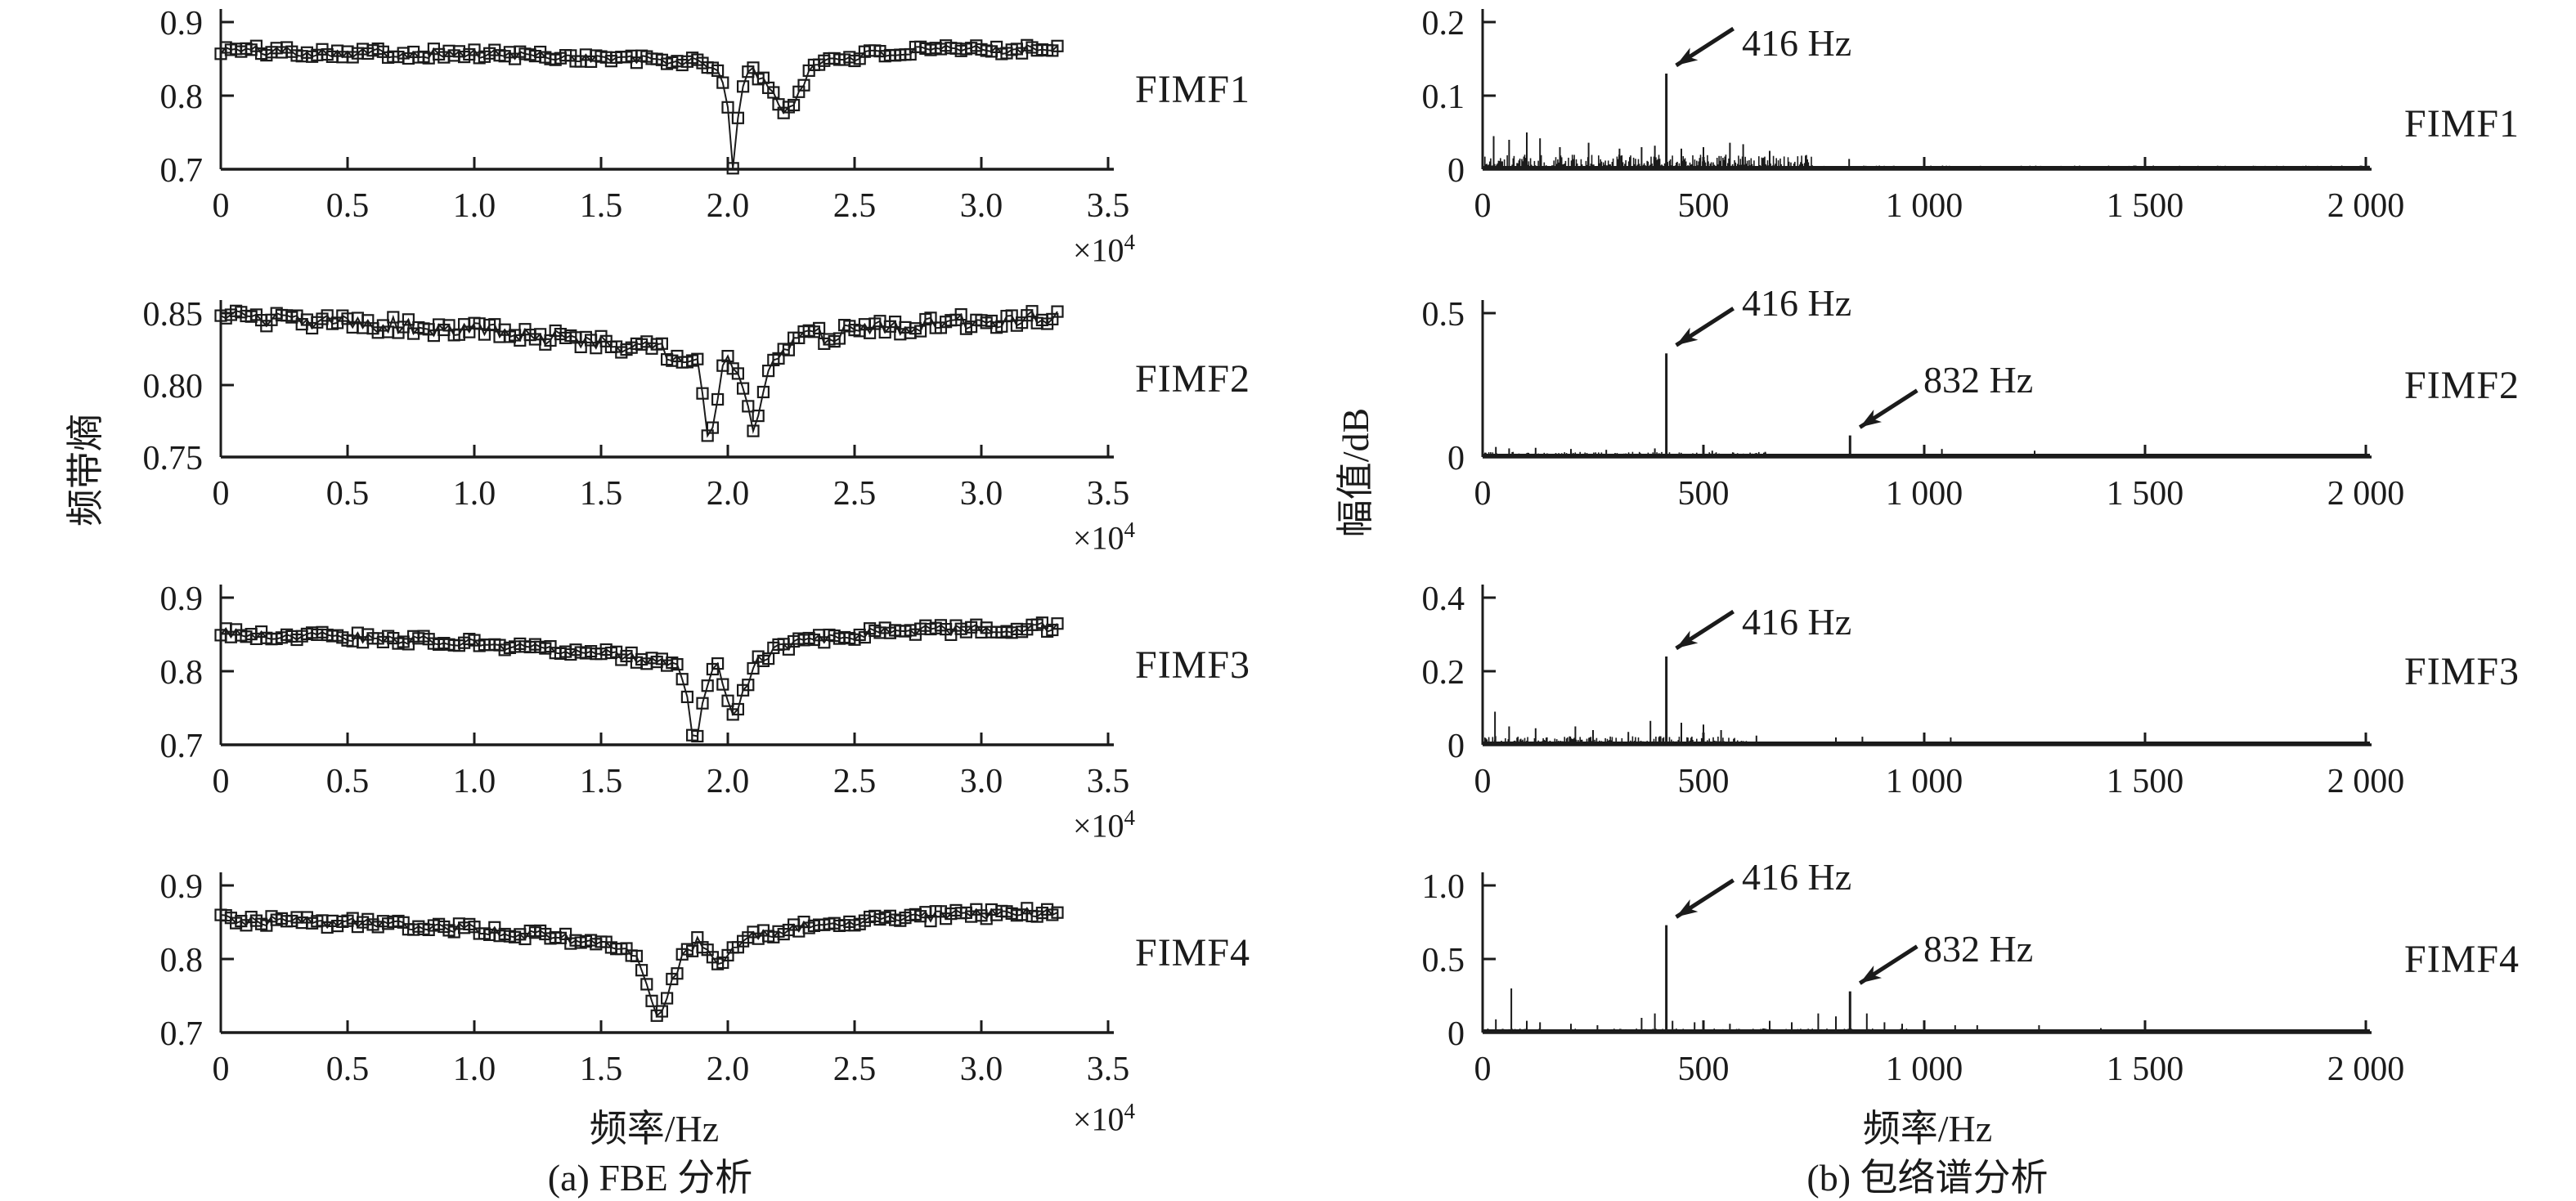 The width and height of the screenshot is (2576, 1201). I want to click on series-label-fbe-fimf3: FIMF3, so click(1193, 665).